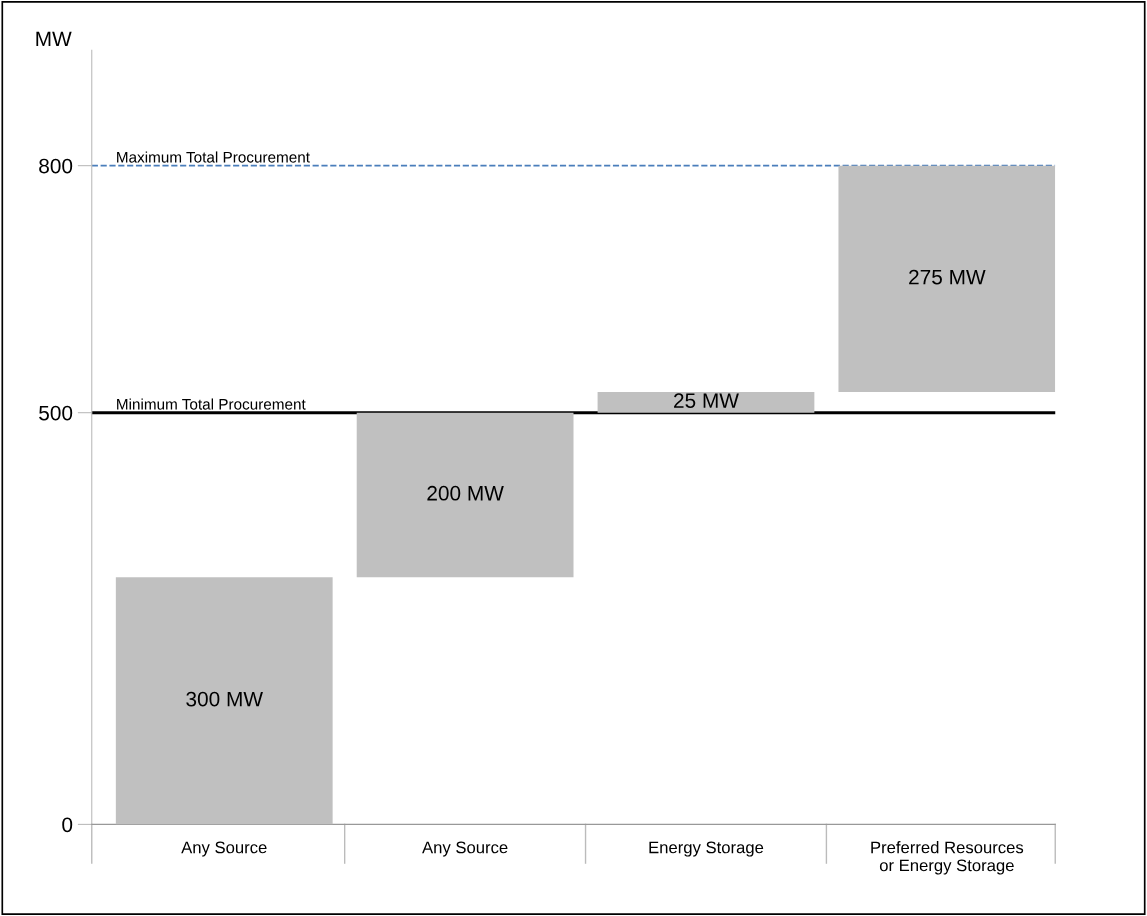 The image size is (1147, 916). I want to click on y-tick-label: 0, so click(67, 825).